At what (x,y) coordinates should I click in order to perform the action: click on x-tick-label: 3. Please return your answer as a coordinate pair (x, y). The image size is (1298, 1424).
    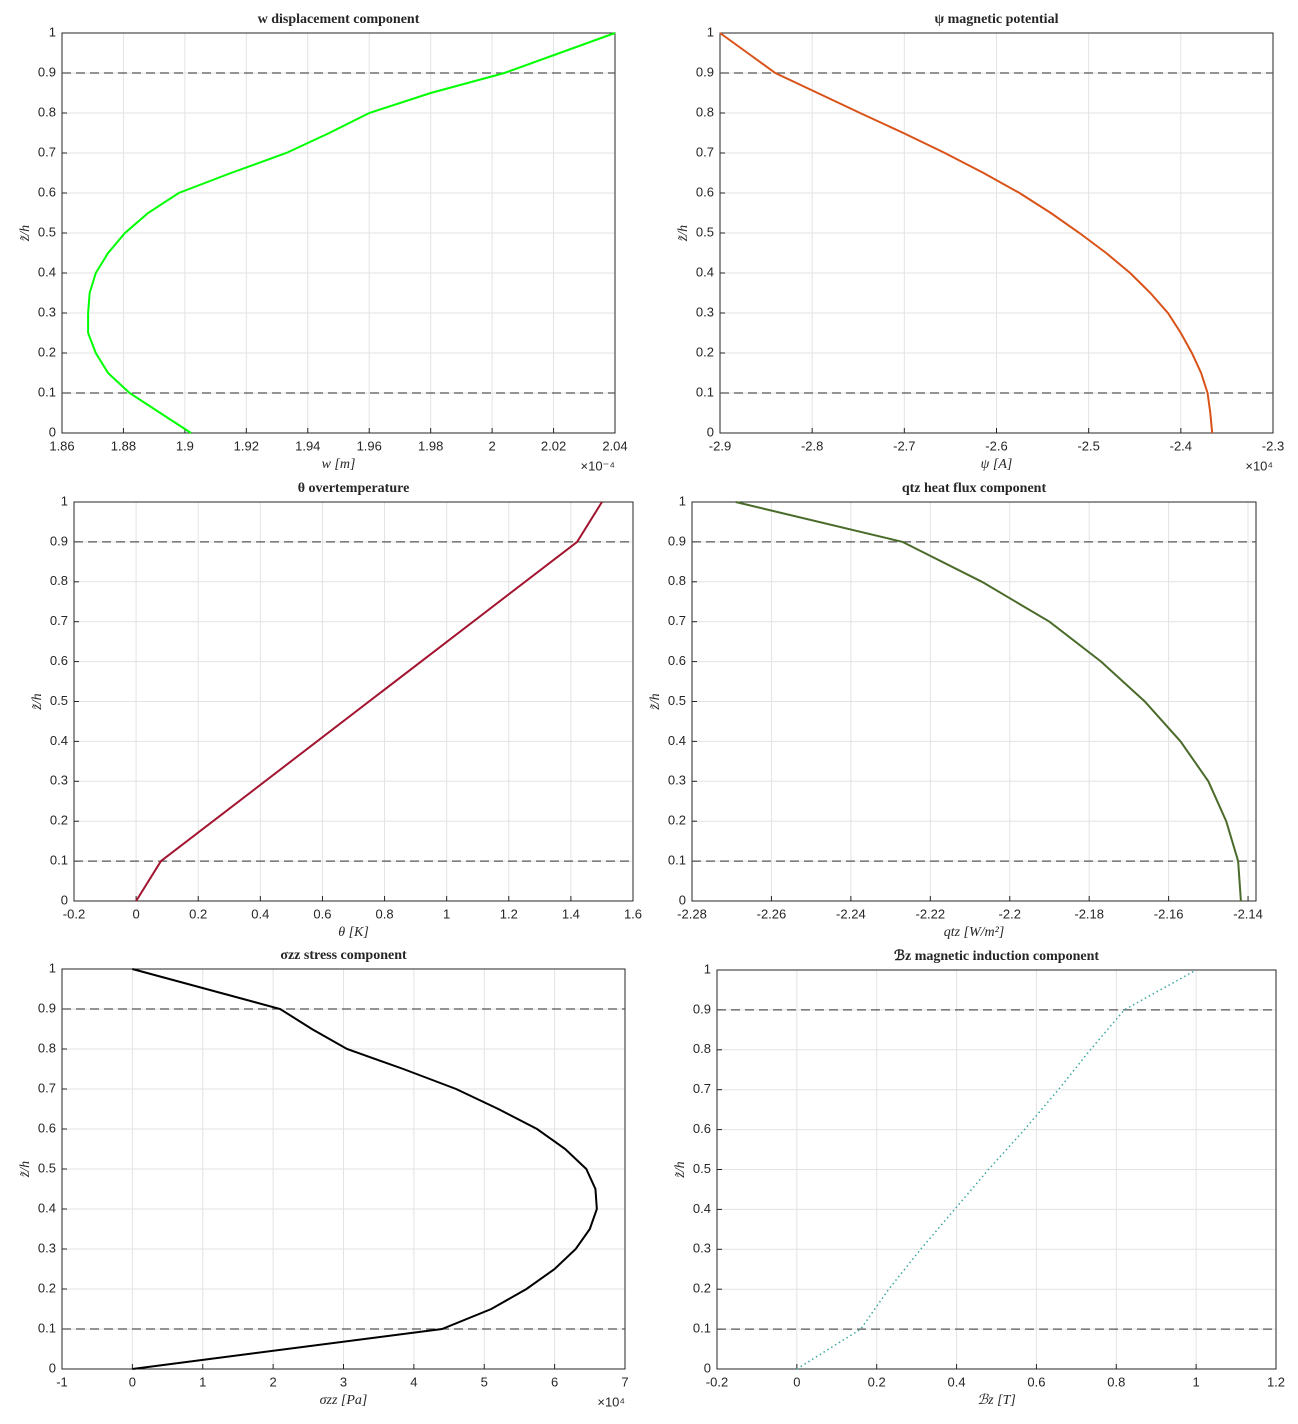
    Looking at the image, I should click on (343, 1381).